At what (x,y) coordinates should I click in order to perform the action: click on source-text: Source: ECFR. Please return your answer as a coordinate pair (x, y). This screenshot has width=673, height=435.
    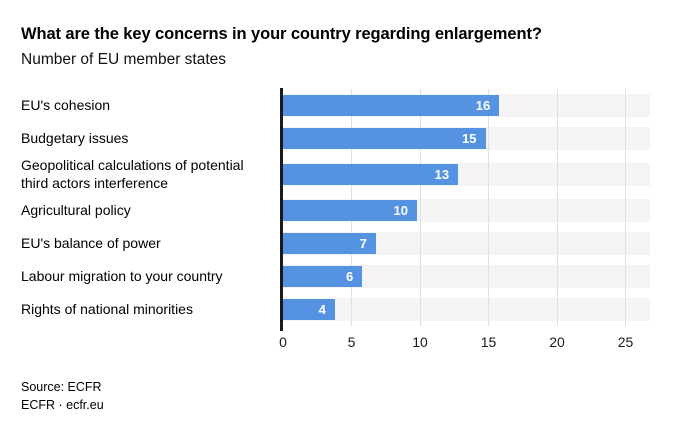
    Looking at the image, I should click on (61, 386).